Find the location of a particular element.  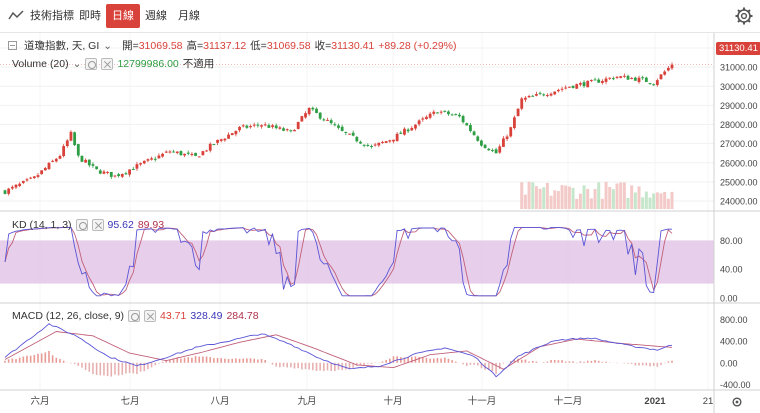

symbol-dropdown-icon: ⌄ is located at coordinates (108, 45).